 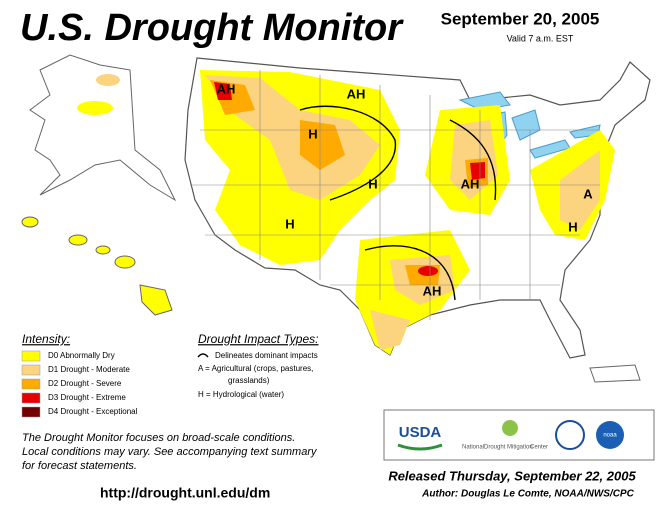 I want to click on noaa-logo, so click(x=610, y=435).